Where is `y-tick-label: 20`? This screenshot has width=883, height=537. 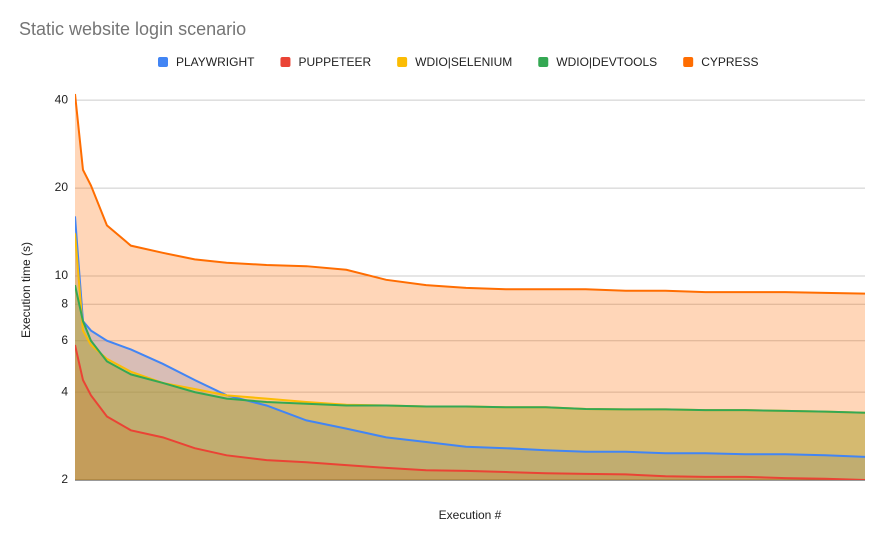 y-tick-label: 20 is located at coordinates (62, 187).